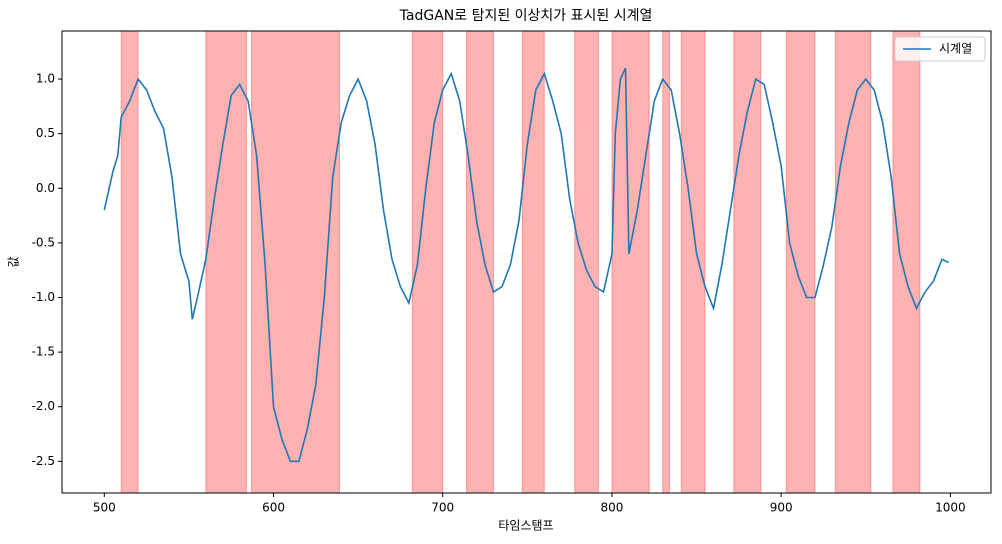  I want to click on y-tick-label: 0.0, so click(45, 188).